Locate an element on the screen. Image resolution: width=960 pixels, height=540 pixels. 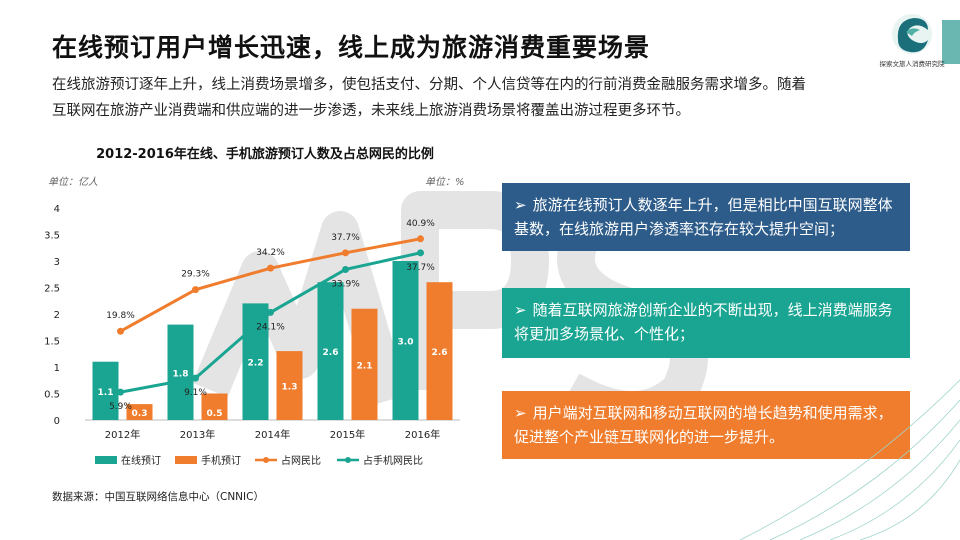
logo-text: 探索文旅人消费研究院 is located at coordinates (912, 64).